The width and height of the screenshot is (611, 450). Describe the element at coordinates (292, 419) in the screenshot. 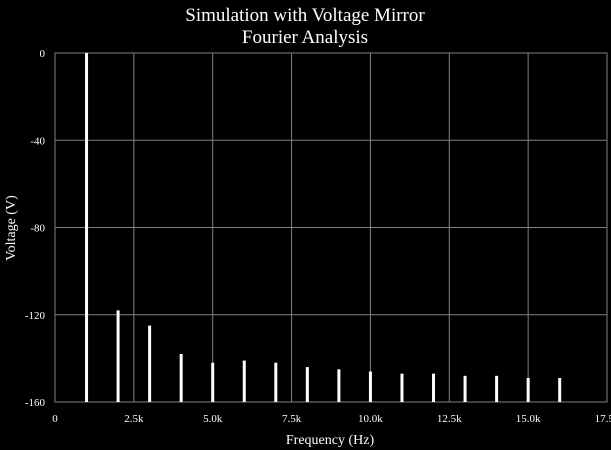

I see `x-tick-label: 7.5k` at that location.